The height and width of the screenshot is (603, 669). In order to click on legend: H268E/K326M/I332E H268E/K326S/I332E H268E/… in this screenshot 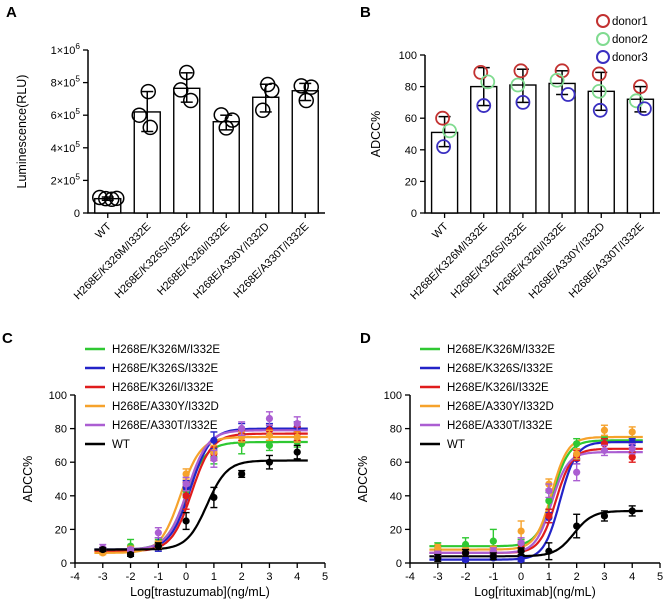, I will do `click(152, 397)`.